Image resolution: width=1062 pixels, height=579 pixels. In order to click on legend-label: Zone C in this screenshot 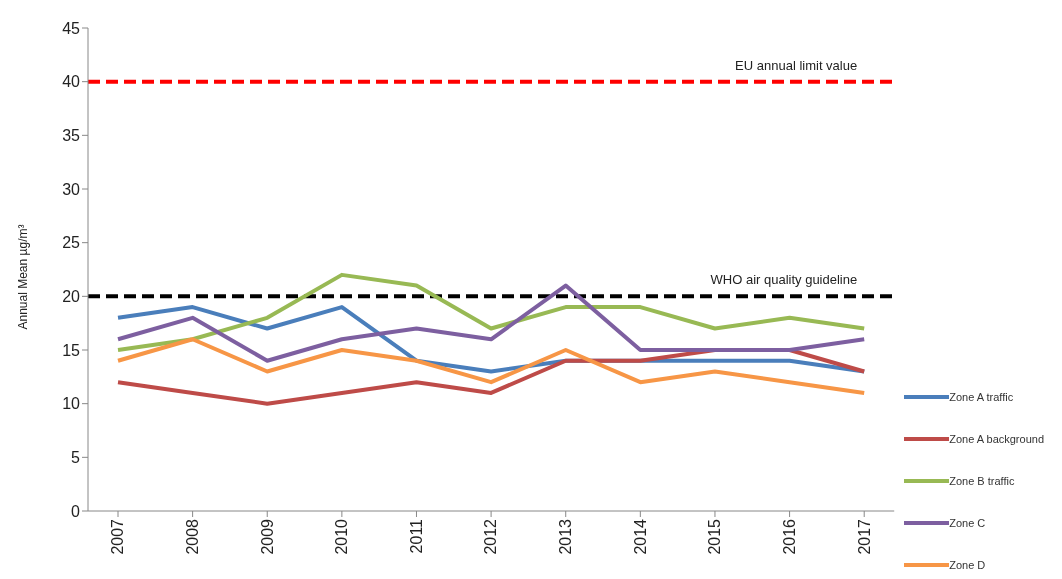, I will do `click(967, 523)`.